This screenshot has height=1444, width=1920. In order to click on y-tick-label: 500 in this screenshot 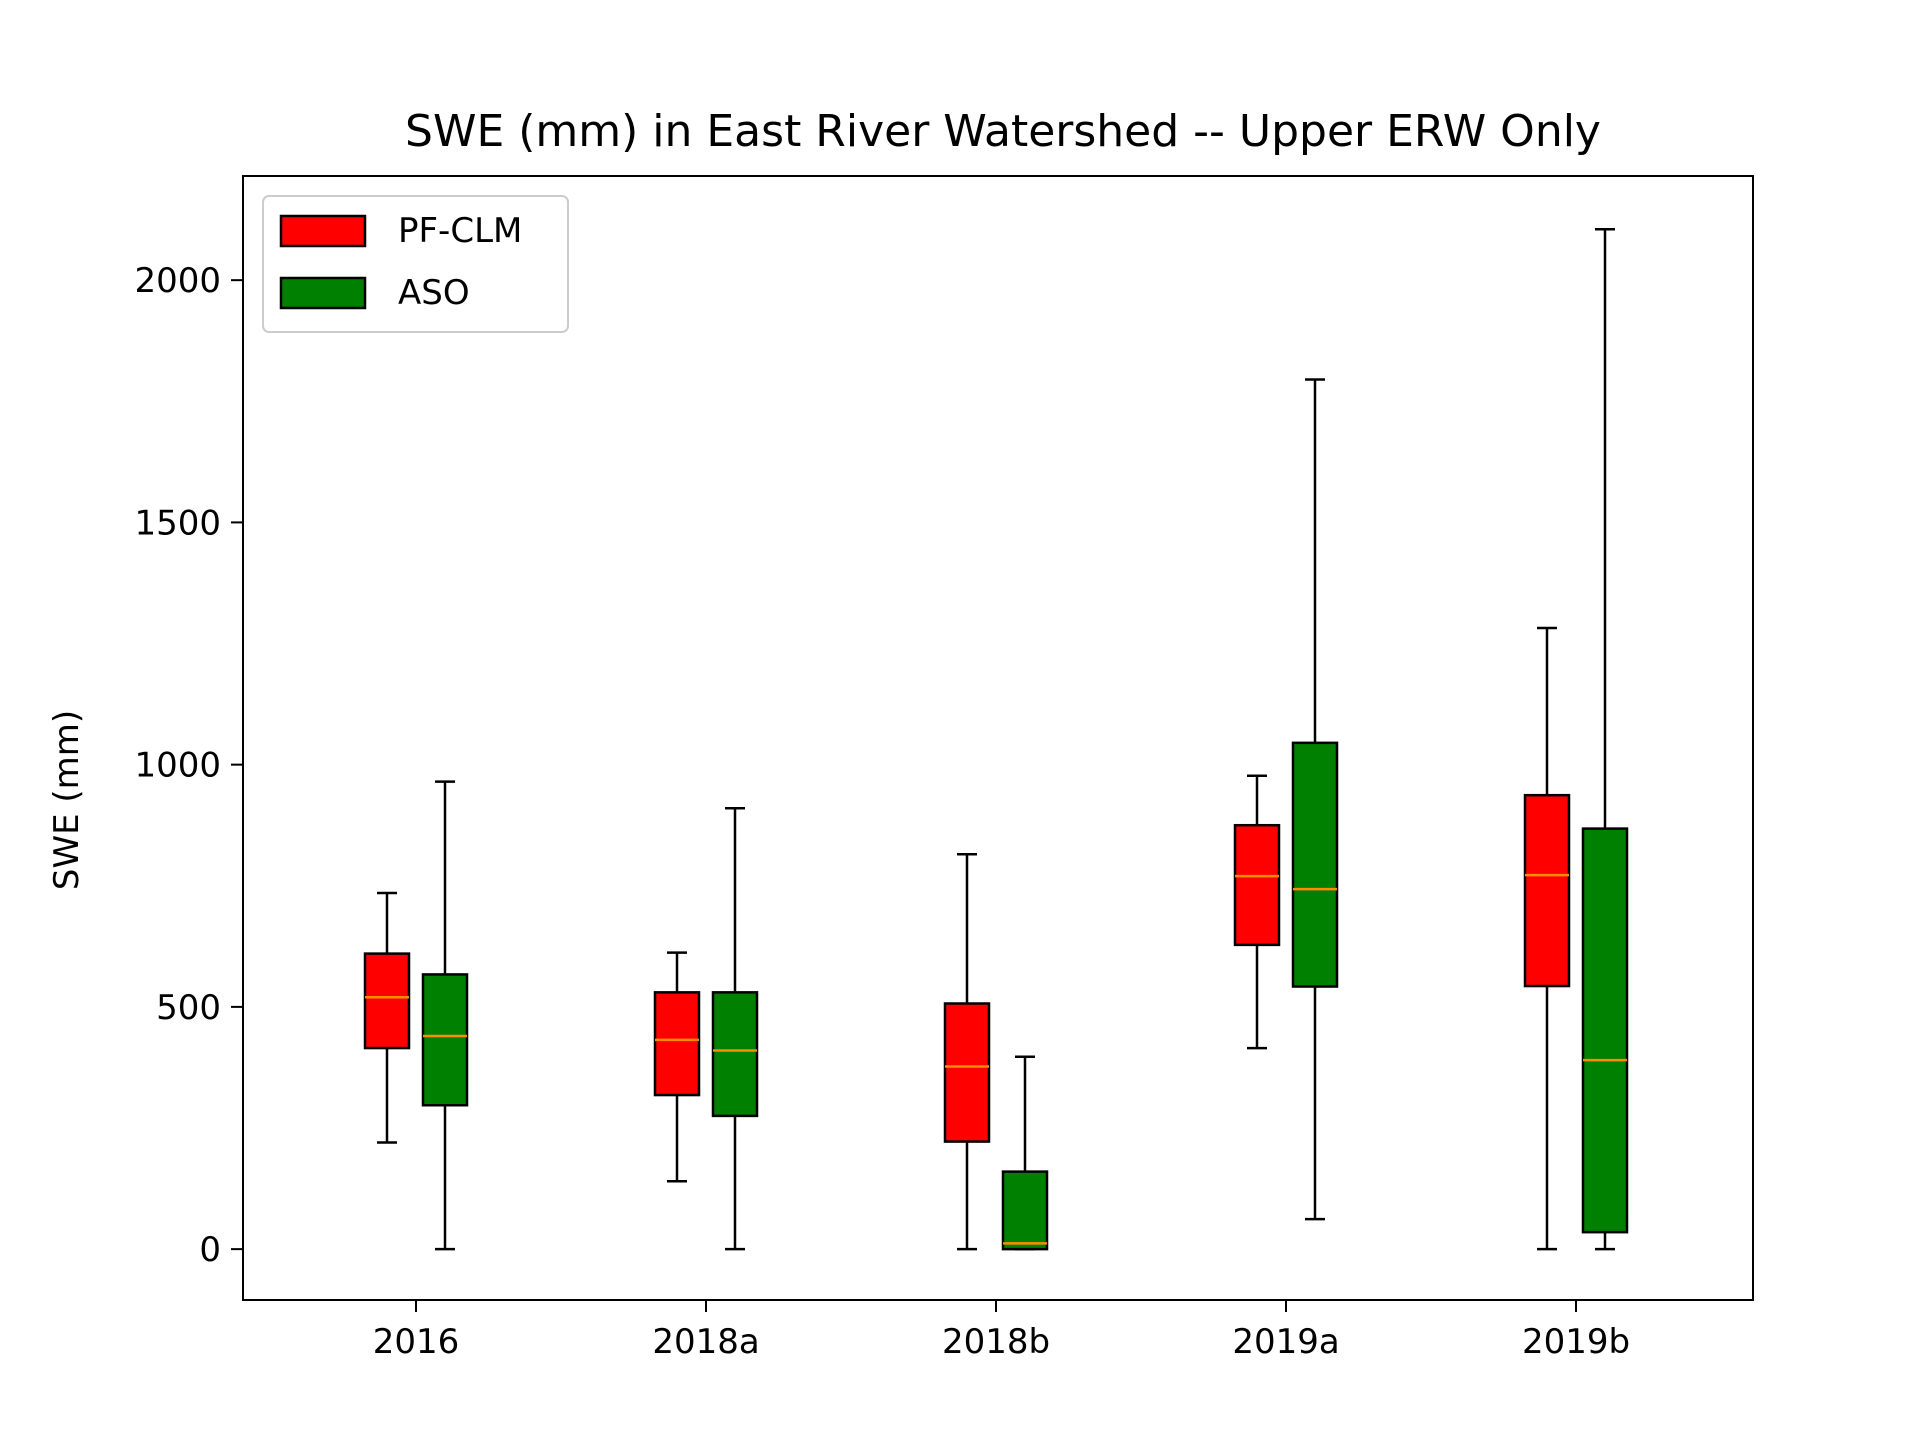, I will do `click(188, 1008)`.